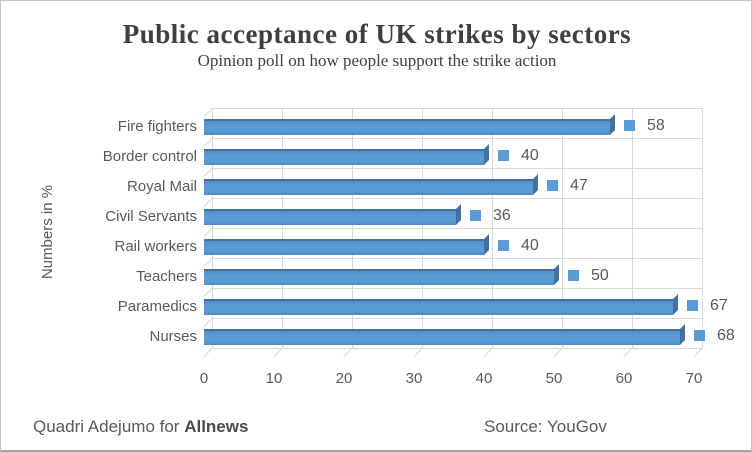 The height and width of the screenshot is (452, 752). I want to click on x-tick-label: 40, so click(484, 378).